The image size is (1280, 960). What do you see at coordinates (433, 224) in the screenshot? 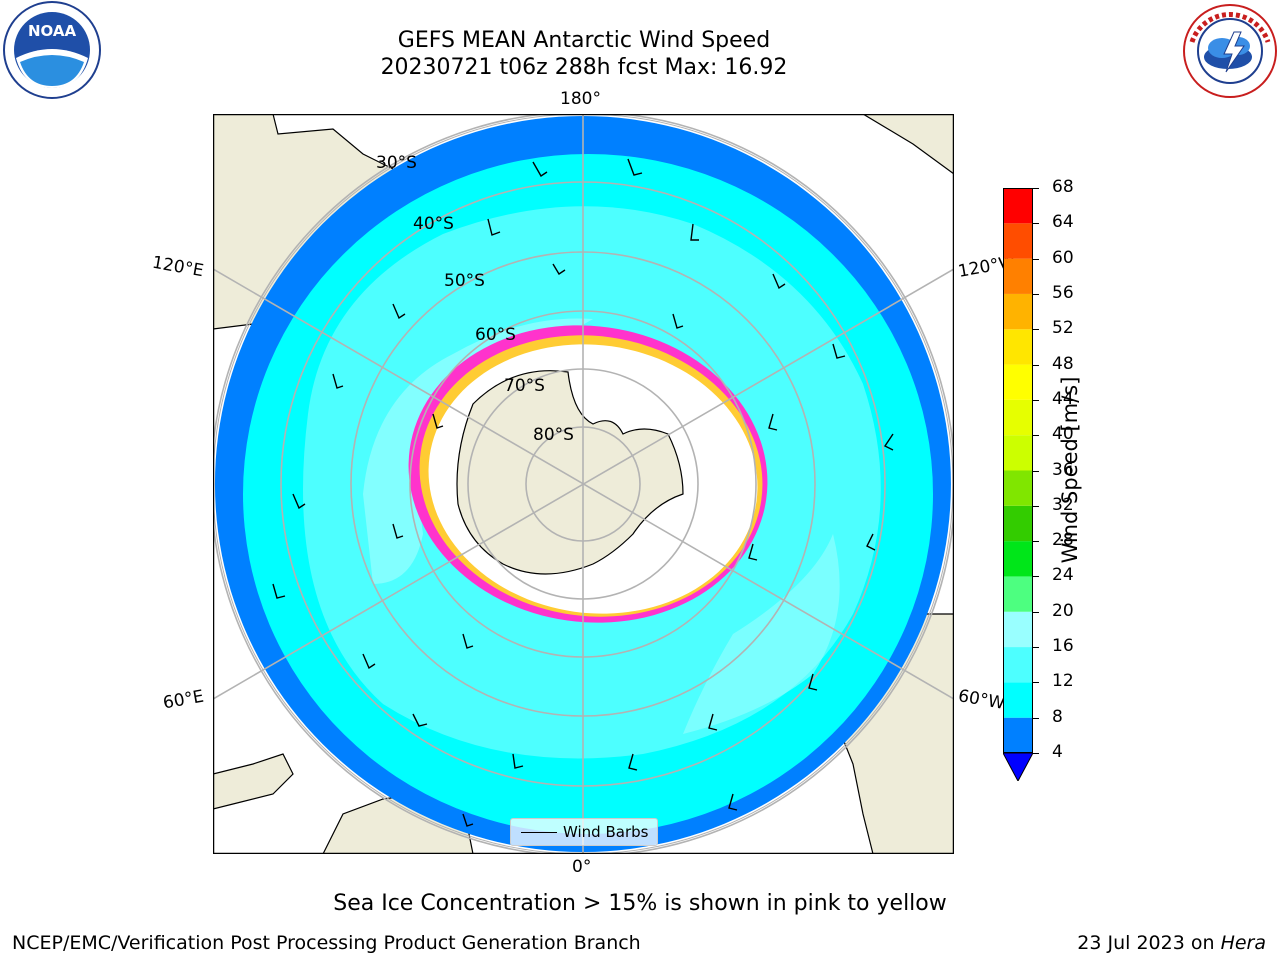
I see `lat-label-40s: 40°S` at bounding box center [433, 224].